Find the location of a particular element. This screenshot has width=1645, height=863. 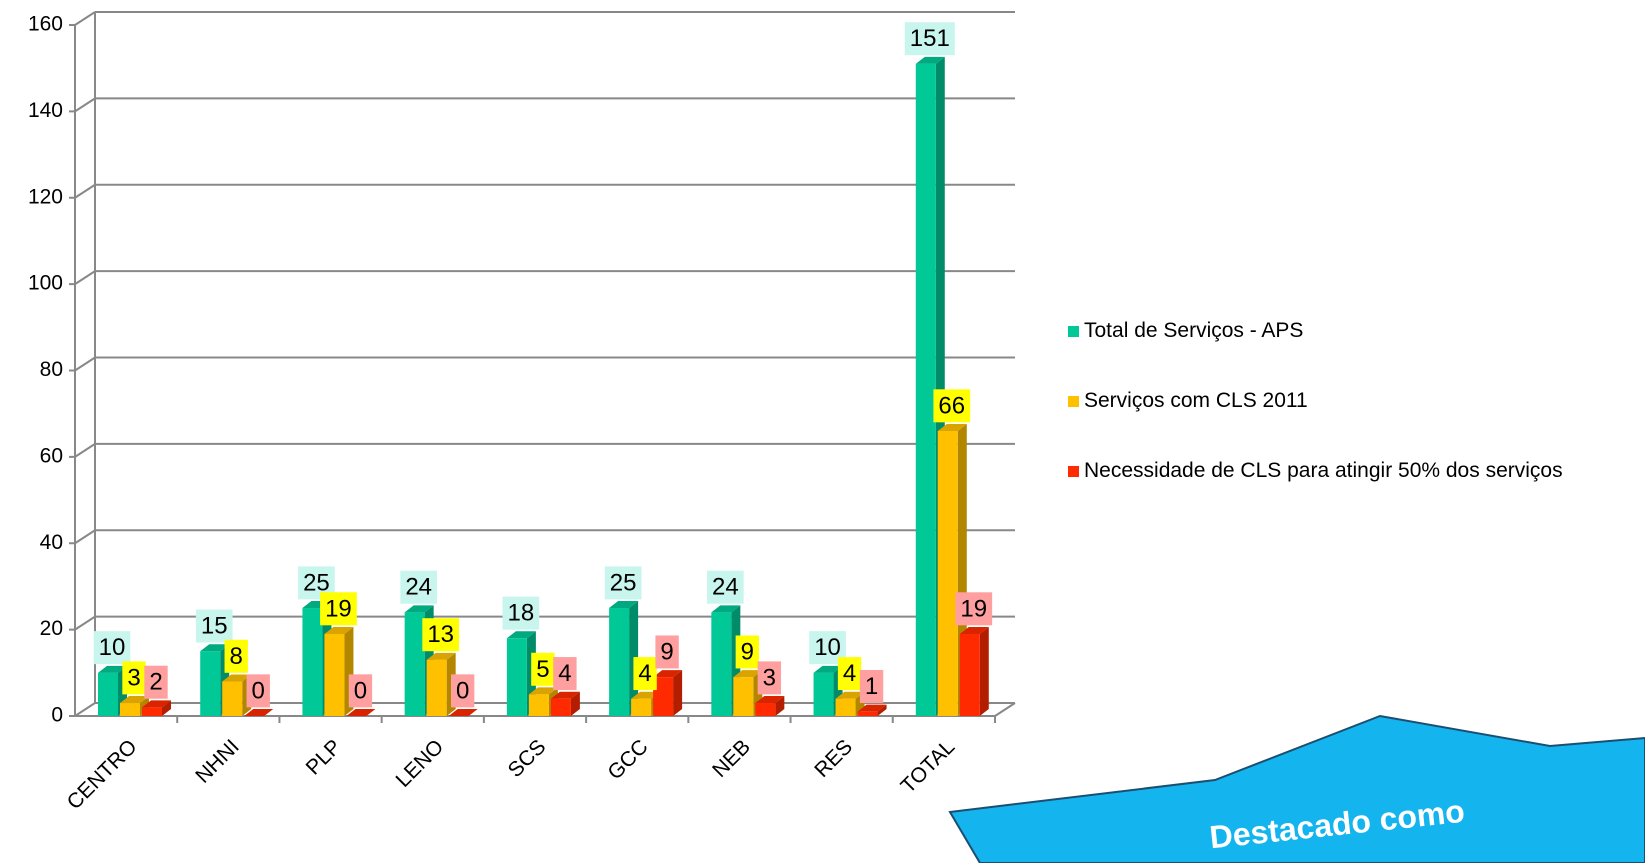

data-label-group: 8 is located at coordinates (236, 656).